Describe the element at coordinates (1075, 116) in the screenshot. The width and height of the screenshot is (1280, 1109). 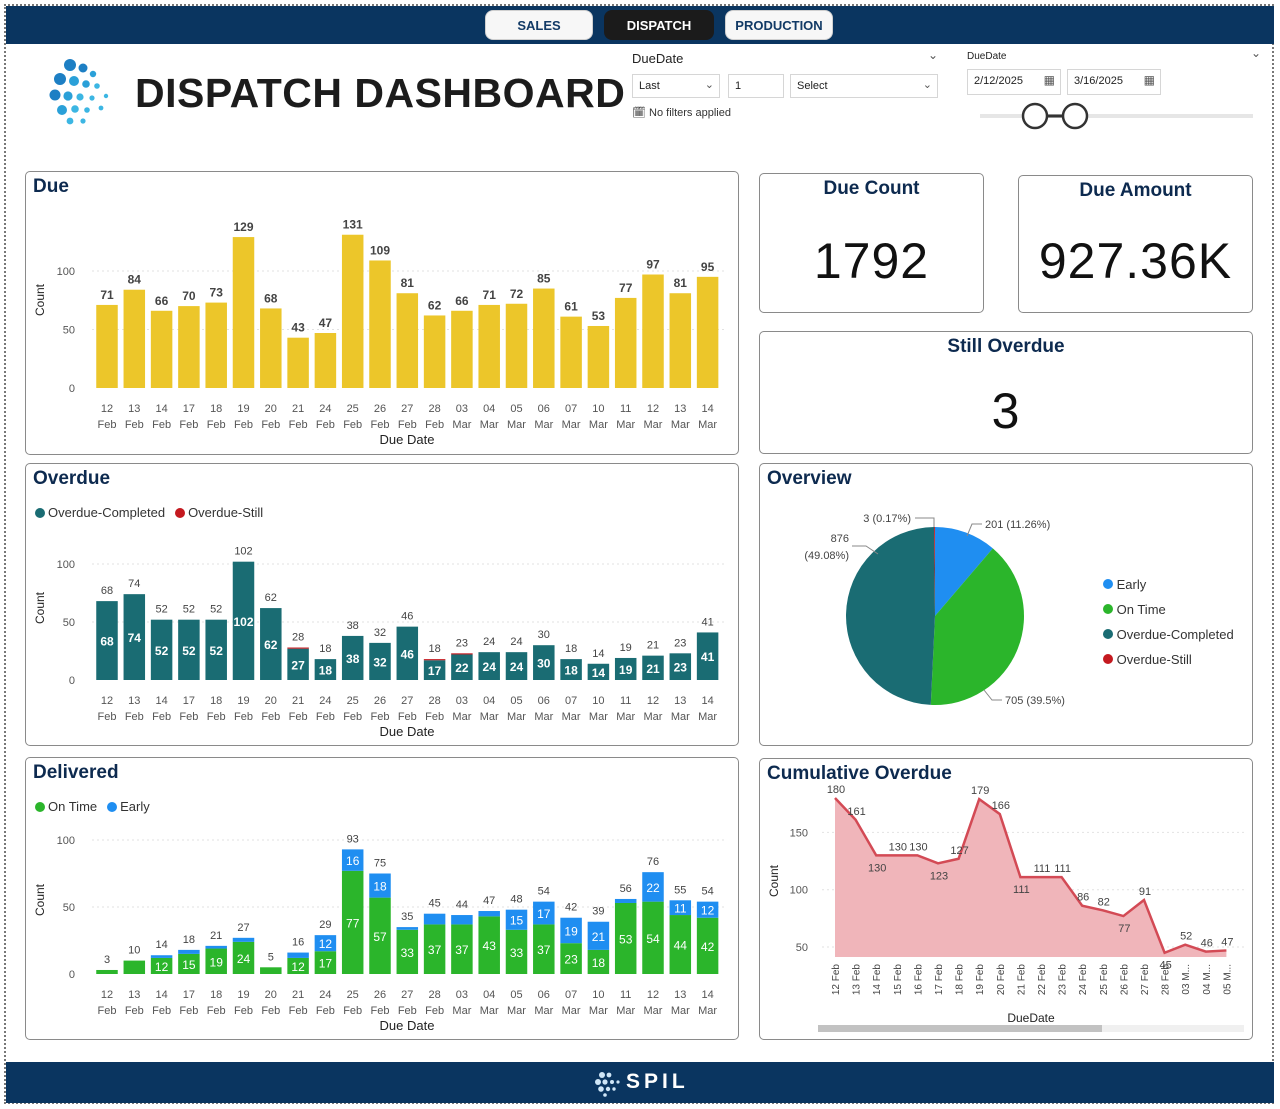
I see `slider-end-handle` at that location.